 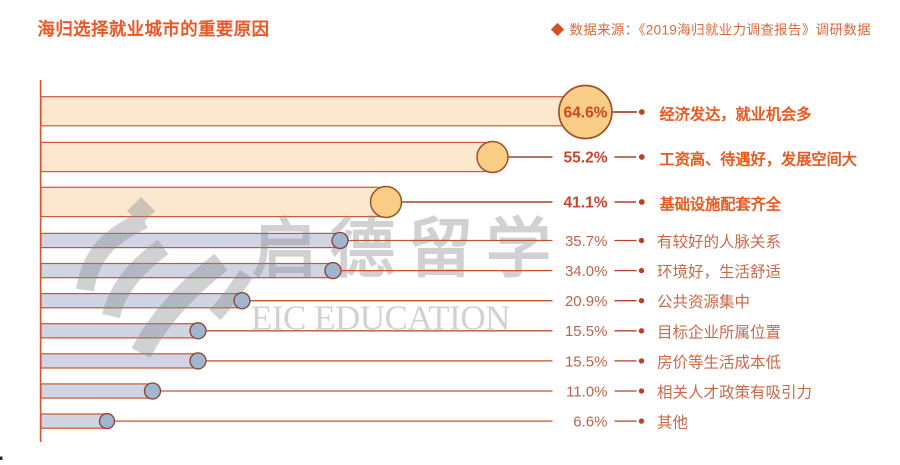 I want to click on svg-text: 11.0%, so click(x=586, y=391).